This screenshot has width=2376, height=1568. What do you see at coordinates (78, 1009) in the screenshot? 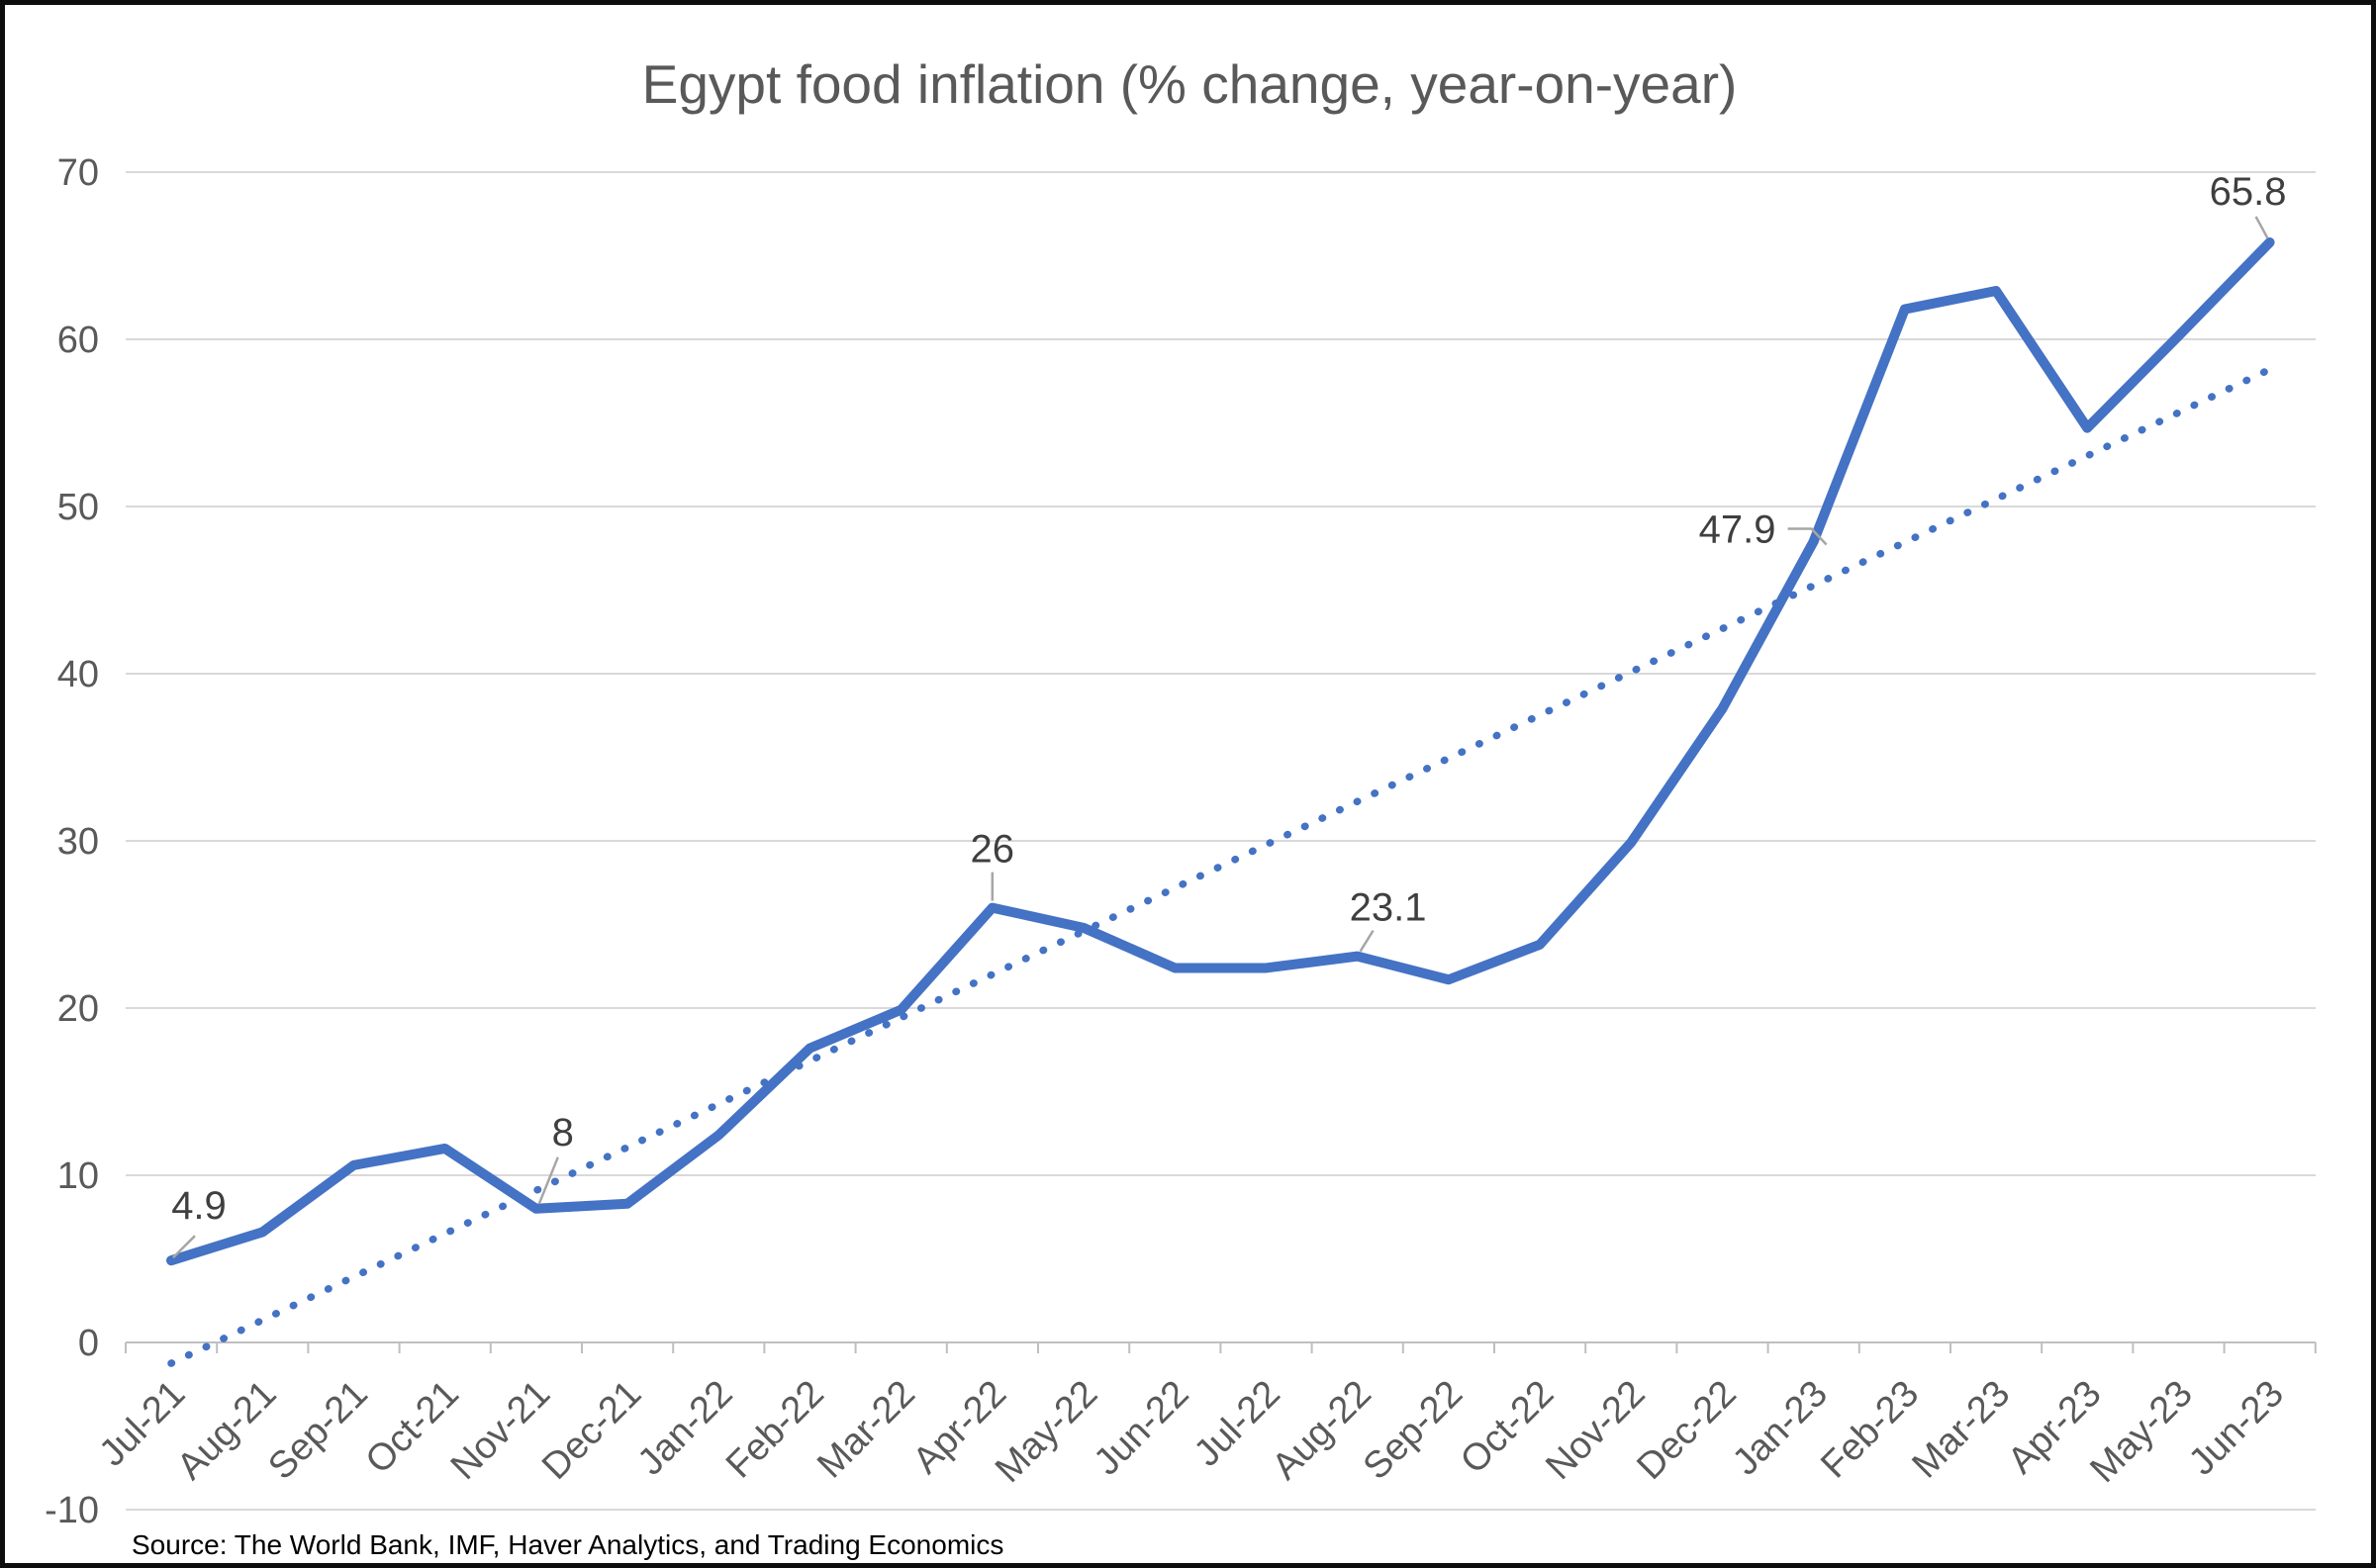
I see `y-axis-label: 20` at bounding box center [78, 1009].